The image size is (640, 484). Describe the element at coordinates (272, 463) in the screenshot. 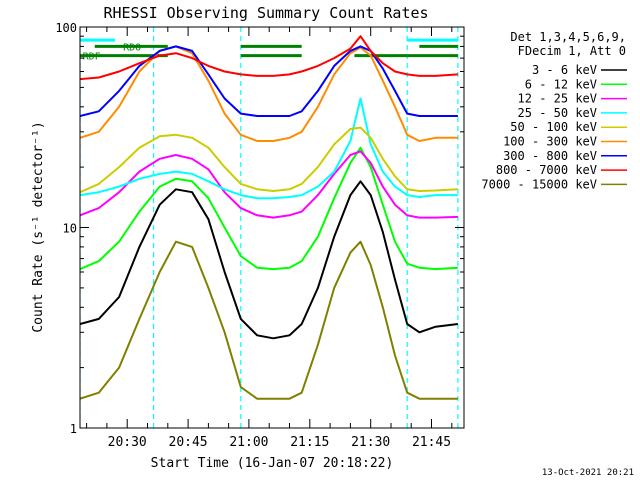

I see `x-axis-label: Start Time (16-Jan-07 20:18:22)` at that location.